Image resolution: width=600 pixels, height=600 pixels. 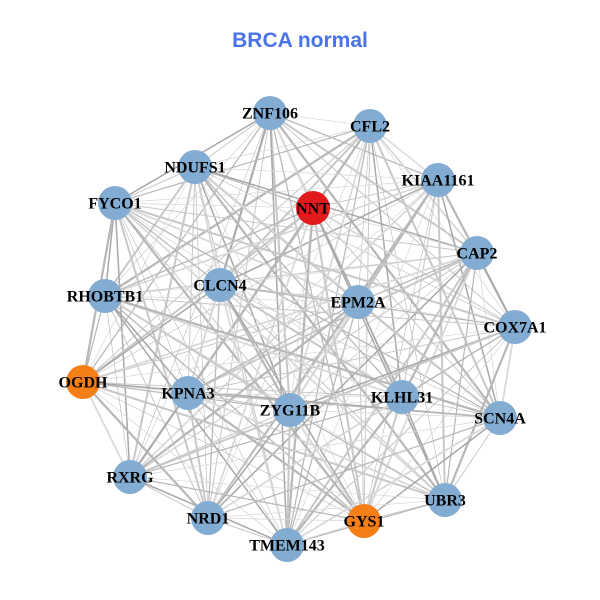 I want to click on node-CFL2, so click(x=370, y=126).